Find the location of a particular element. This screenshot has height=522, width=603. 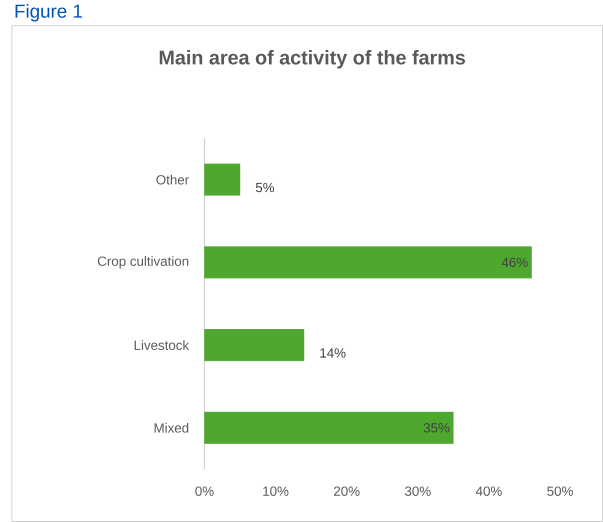

x-tick-label: 20% is located at coordinates (347, 491).